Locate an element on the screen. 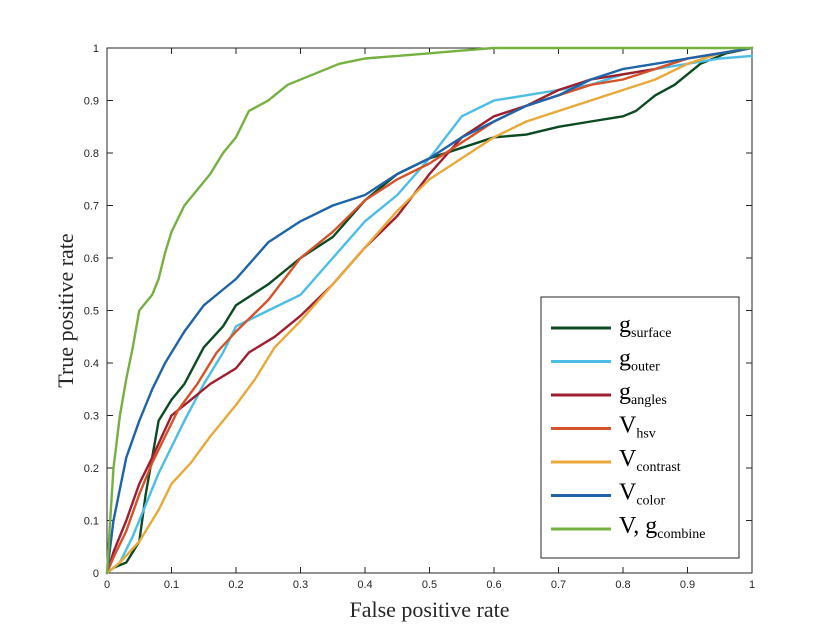 The width and height of the screenshot is (830, 643). x-tick-label: 0.1 is located at coordinates (171, 585).